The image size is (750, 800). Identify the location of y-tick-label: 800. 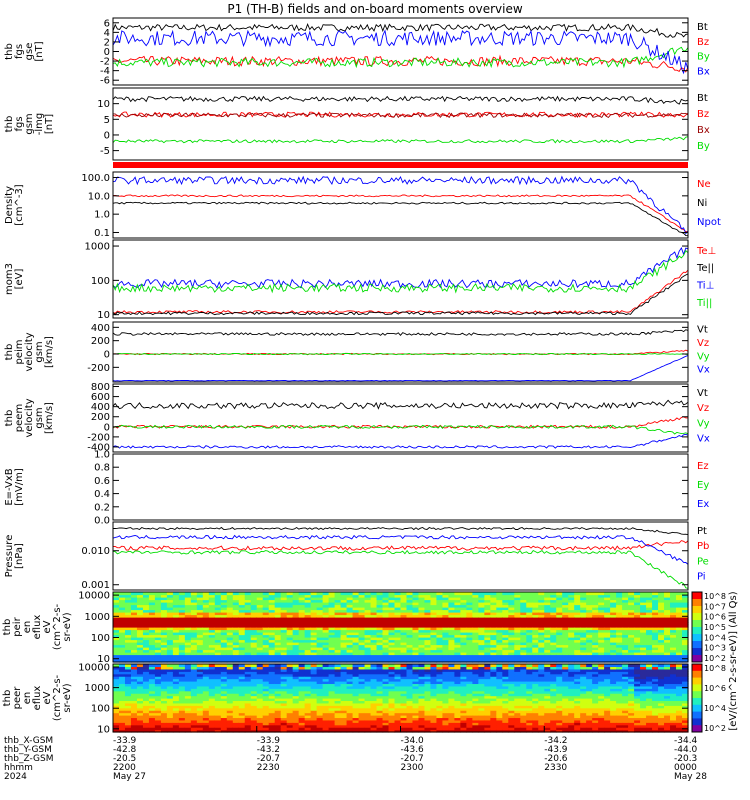
(100, 387).